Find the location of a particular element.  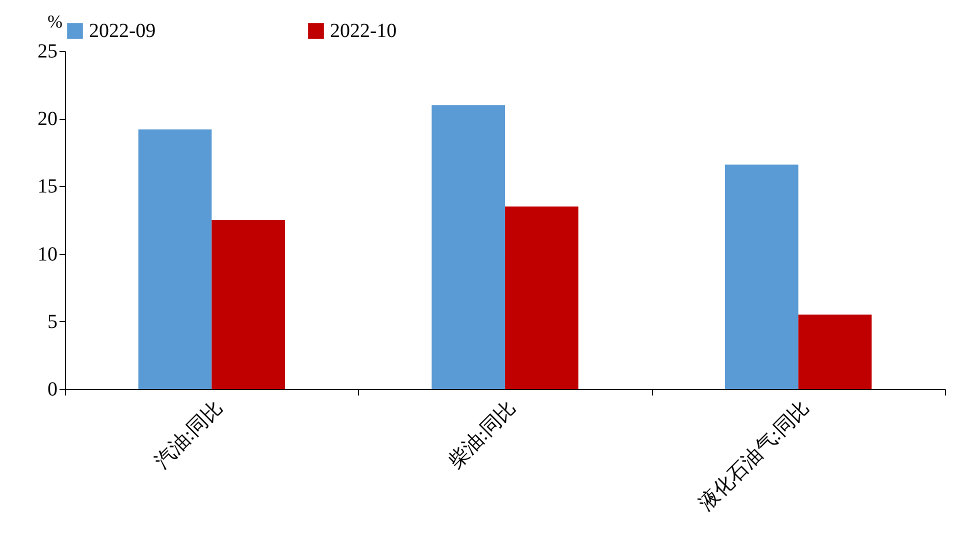

y-tick-label: 0 is located at coordinates (53, 389).